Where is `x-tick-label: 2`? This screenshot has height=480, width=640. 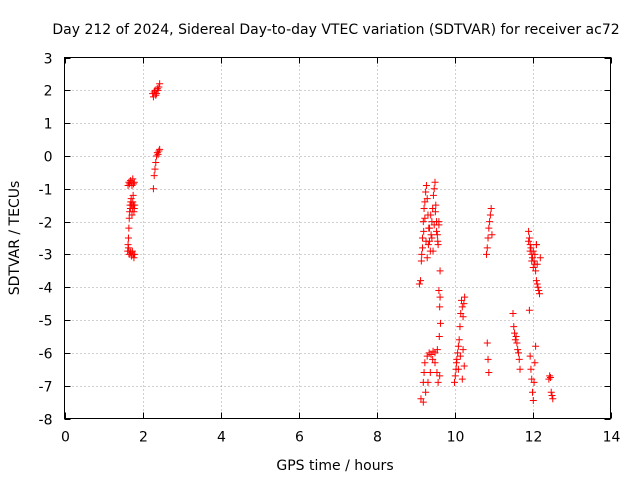 x-tick-label: 2 is located at coordinates (143, 438).